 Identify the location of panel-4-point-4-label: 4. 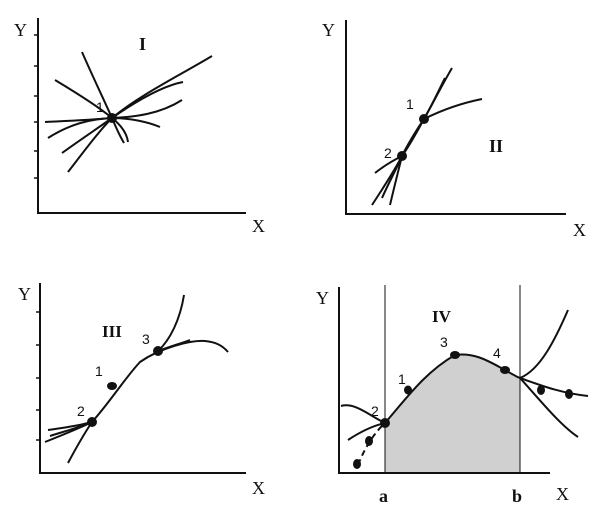
(497, 353).